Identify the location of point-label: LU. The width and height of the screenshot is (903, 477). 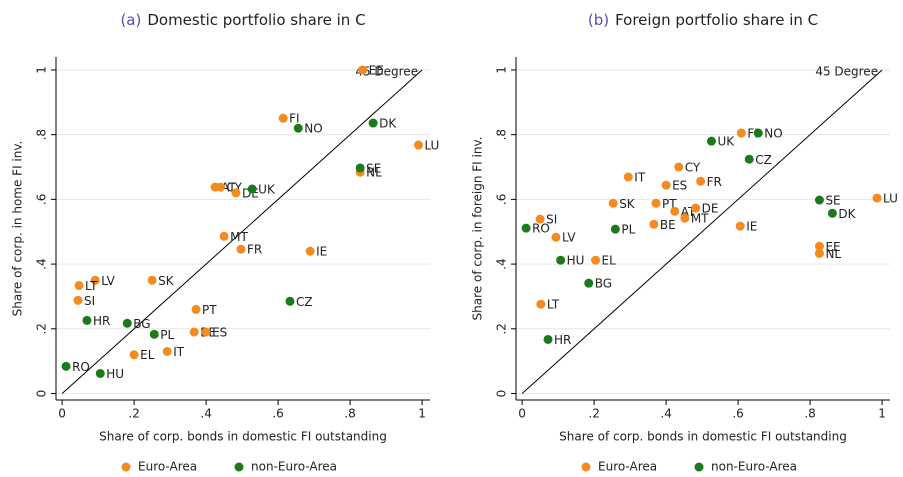
(890, 199).